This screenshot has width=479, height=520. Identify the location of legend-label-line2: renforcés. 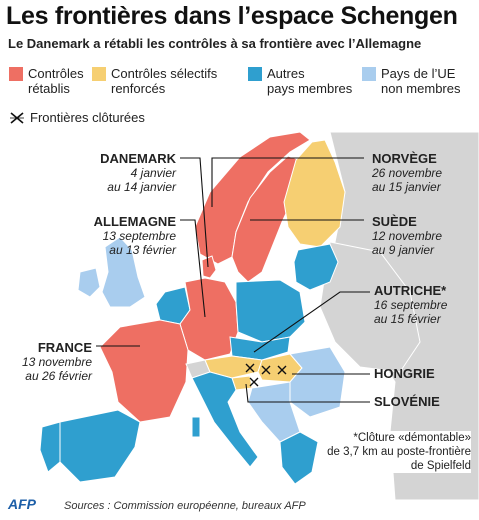
(138, 88).